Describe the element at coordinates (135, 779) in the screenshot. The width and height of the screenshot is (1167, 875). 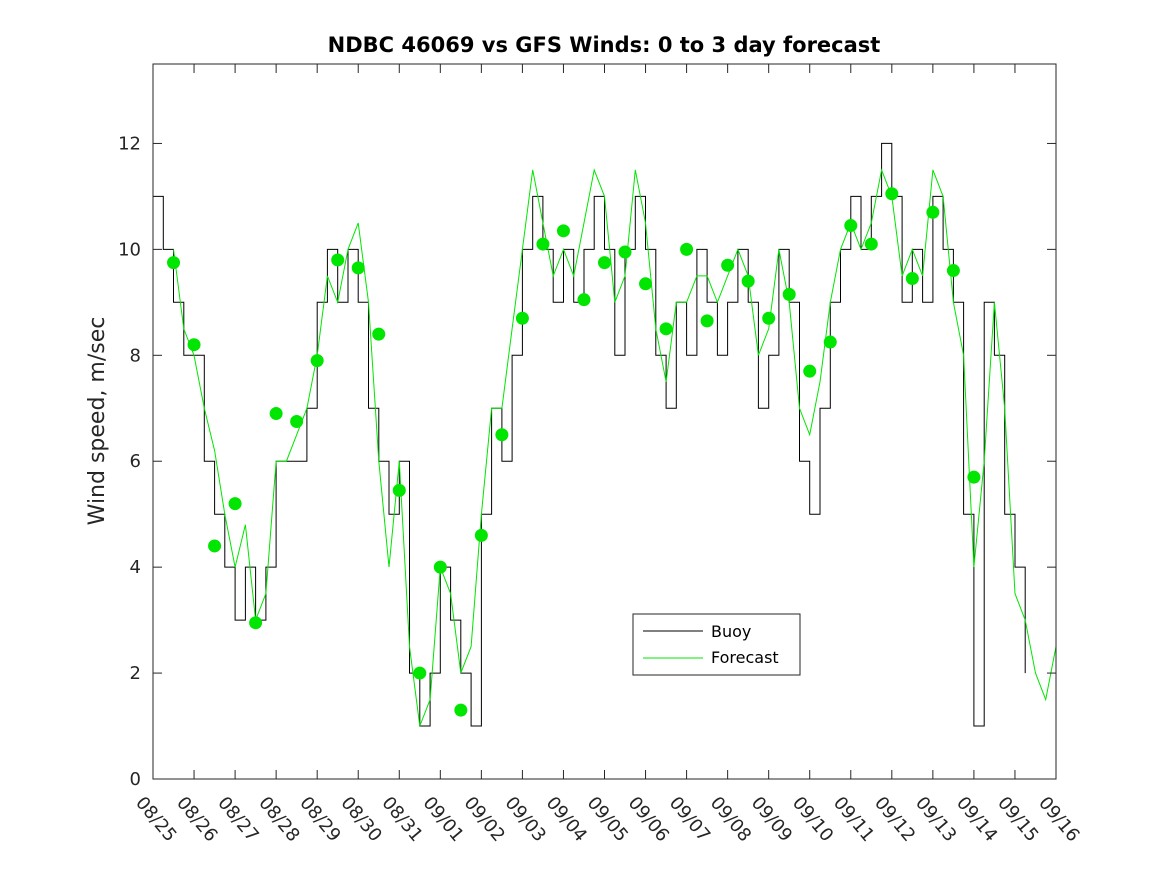
I see `y-tick-label: 0` at that location.